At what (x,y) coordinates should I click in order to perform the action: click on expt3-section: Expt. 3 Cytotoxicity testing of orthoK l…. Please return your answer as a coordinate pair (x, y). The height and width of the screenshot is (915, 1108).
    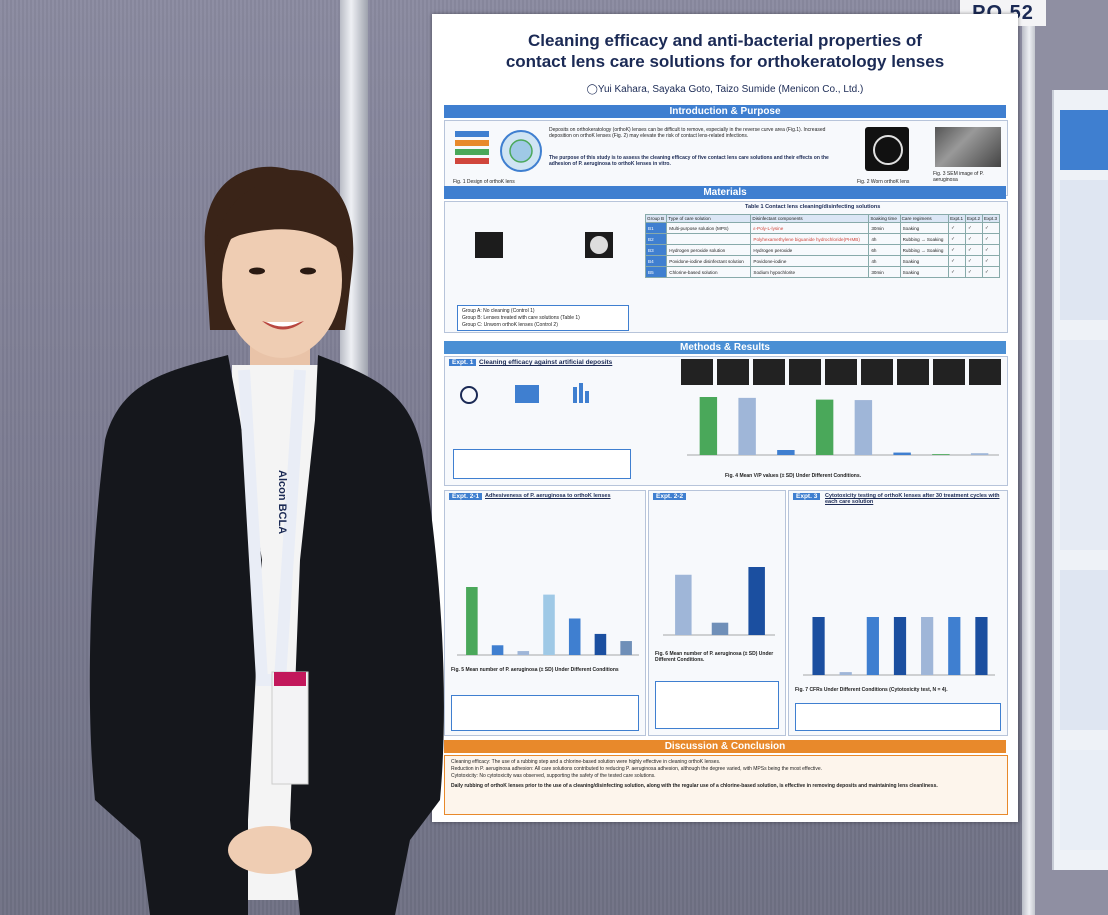
    Looking at the image, I should click on (898, 613).